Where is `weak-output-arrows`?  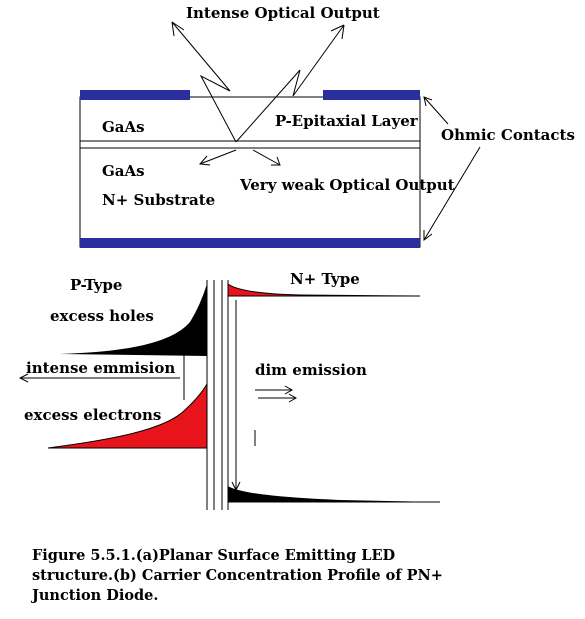 weak-output-arrows is located at coordinates (239, 157).